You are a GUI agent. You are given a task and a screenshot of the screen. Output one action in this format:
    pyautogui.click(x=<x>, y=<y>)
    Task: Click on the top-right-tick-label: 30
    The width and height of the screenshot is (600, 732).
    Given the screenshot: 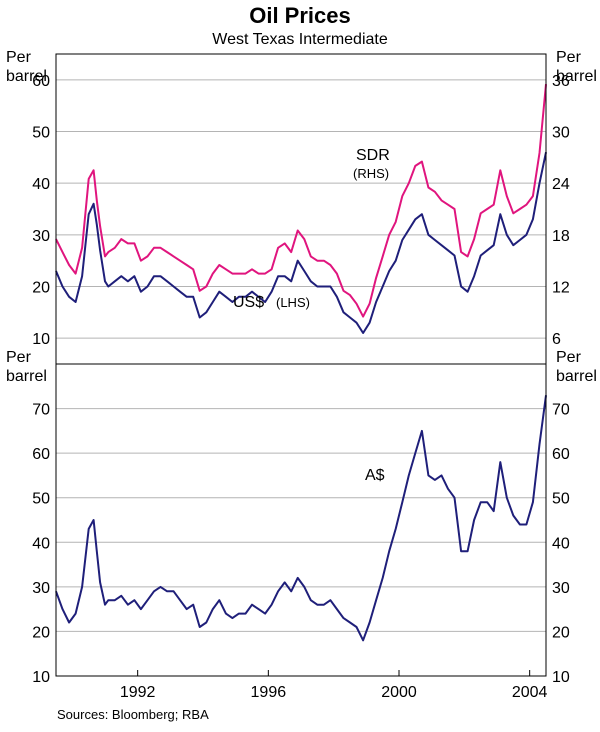 What is the action you would take?
    pyautogui.click(x=561, y=133)
    